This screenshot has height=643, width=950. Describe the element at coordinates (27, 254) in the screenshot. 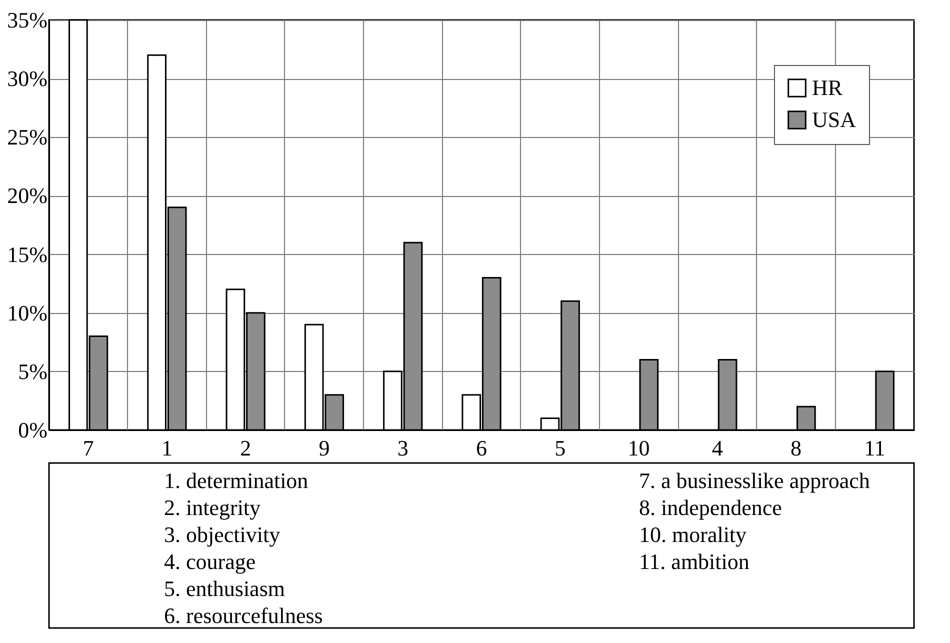

I see `y-tick-label: 15%` at that location.